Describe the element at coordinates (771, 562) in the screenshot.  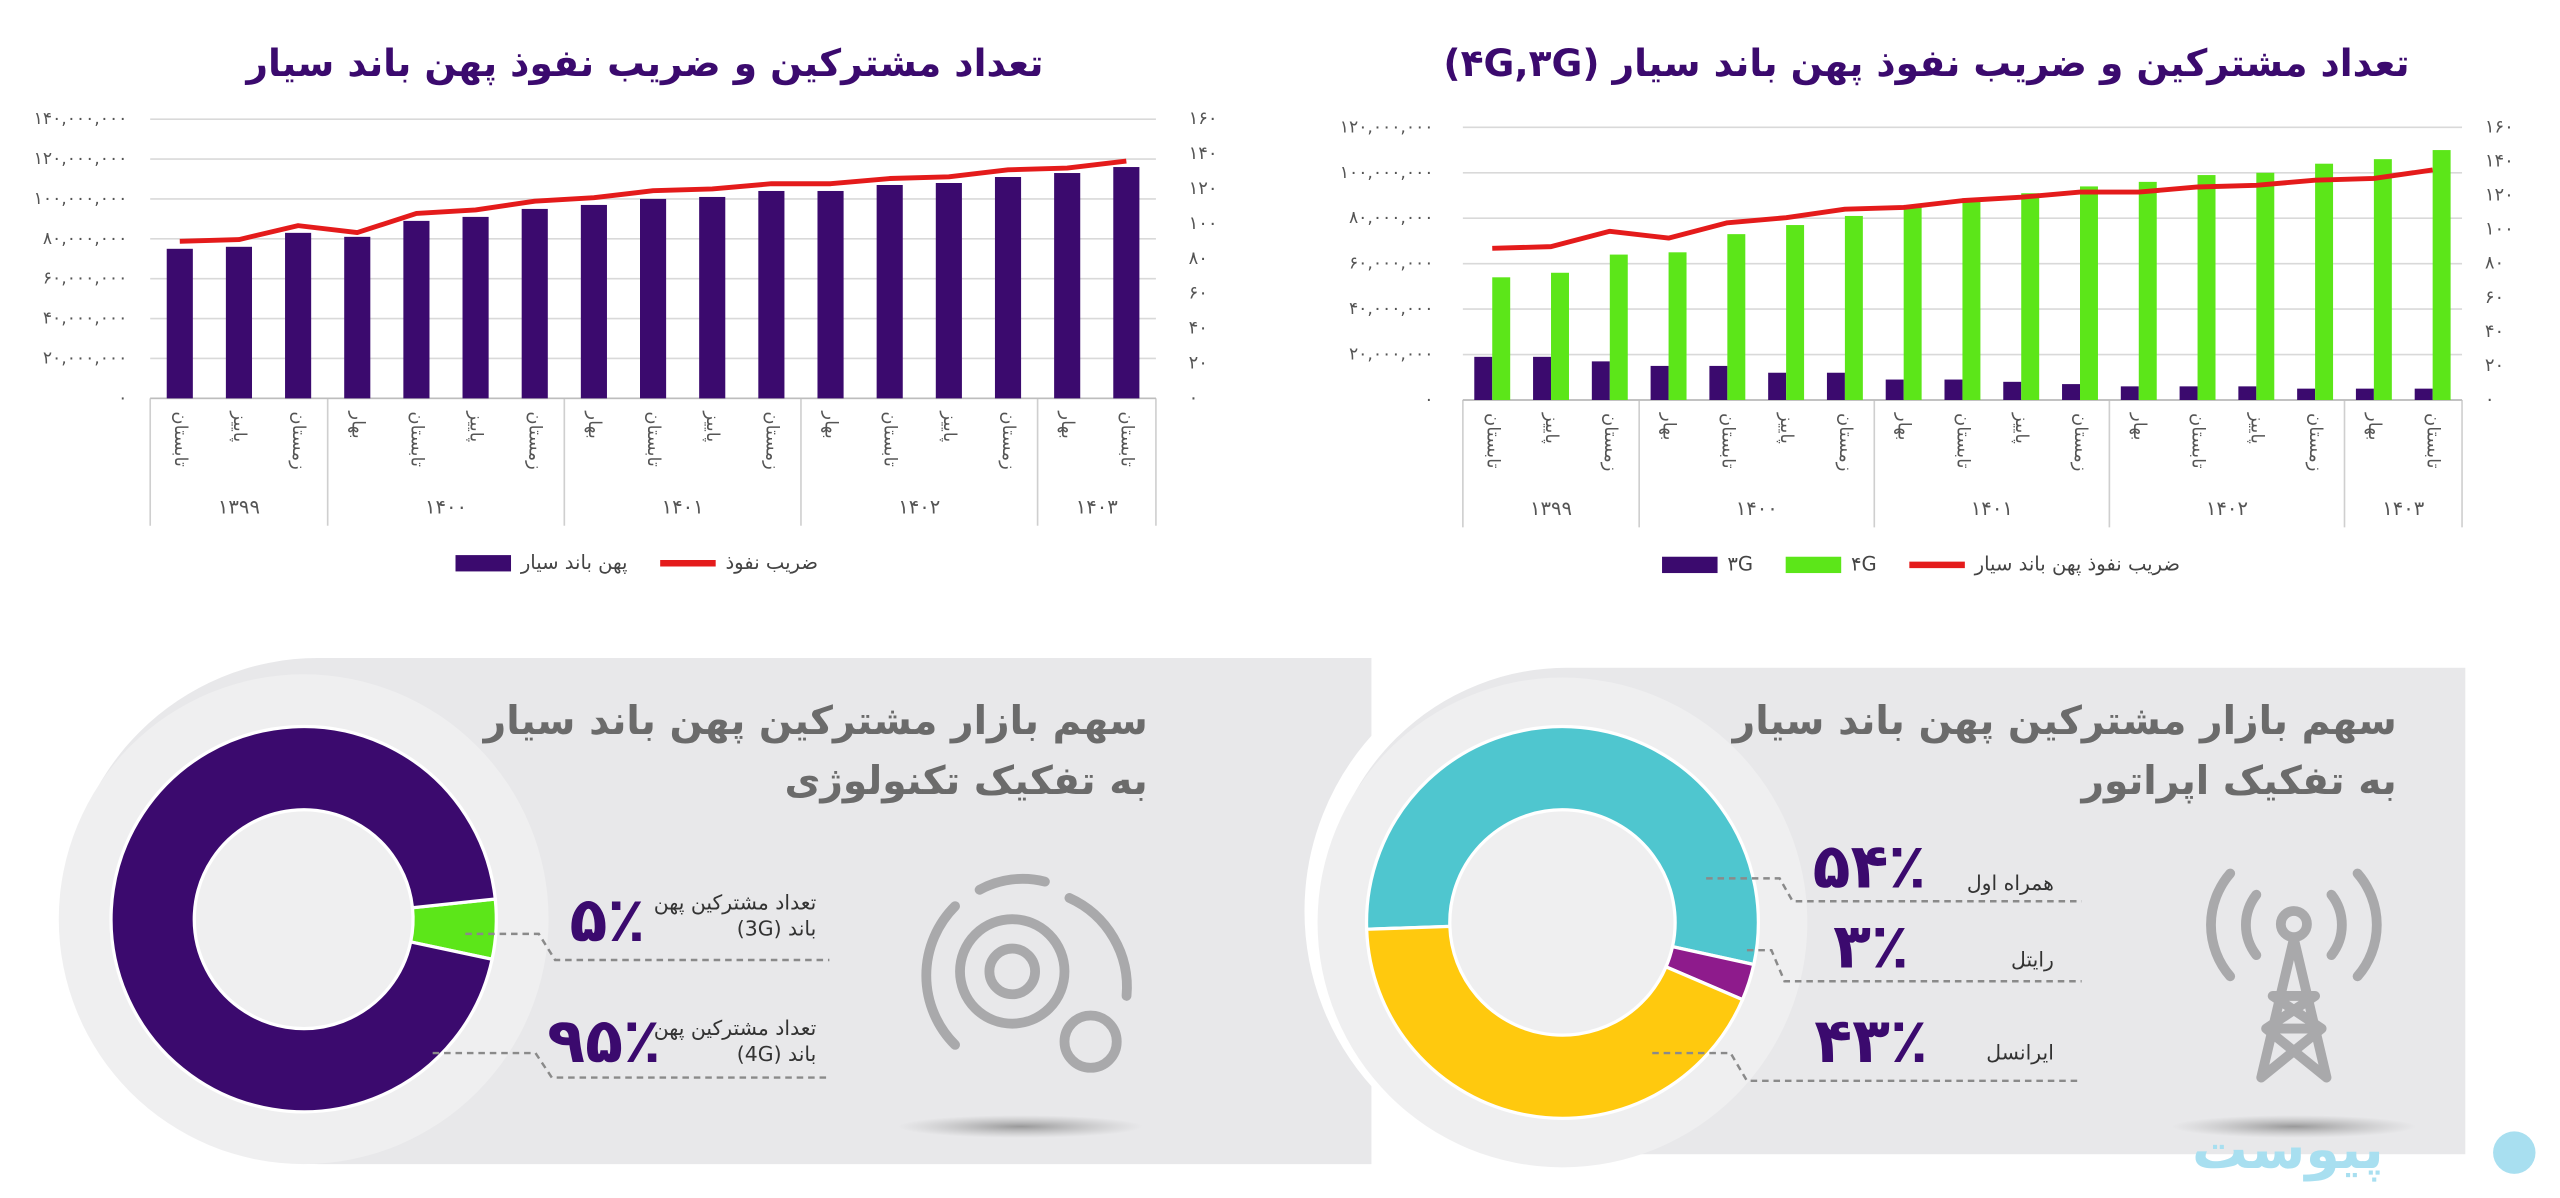
I see `legend-label: ضریب نفوذ` at that location.